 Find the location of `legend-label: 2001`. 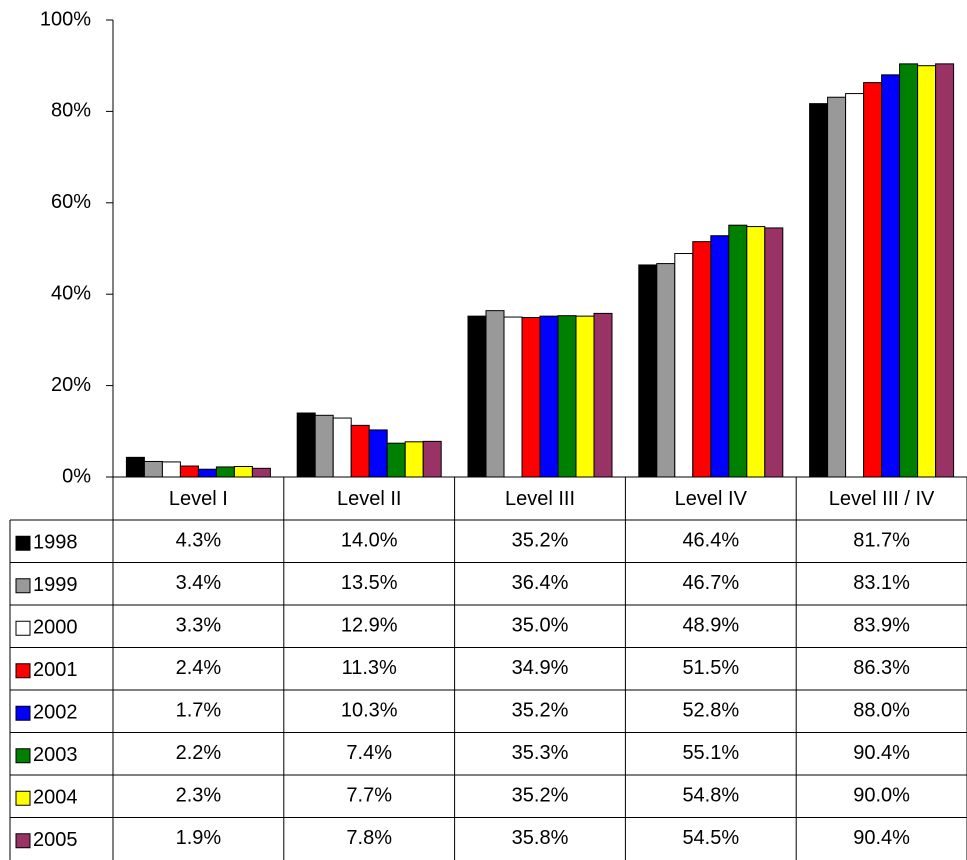

legend-label: 2001 is located at coordinates (55, 670).